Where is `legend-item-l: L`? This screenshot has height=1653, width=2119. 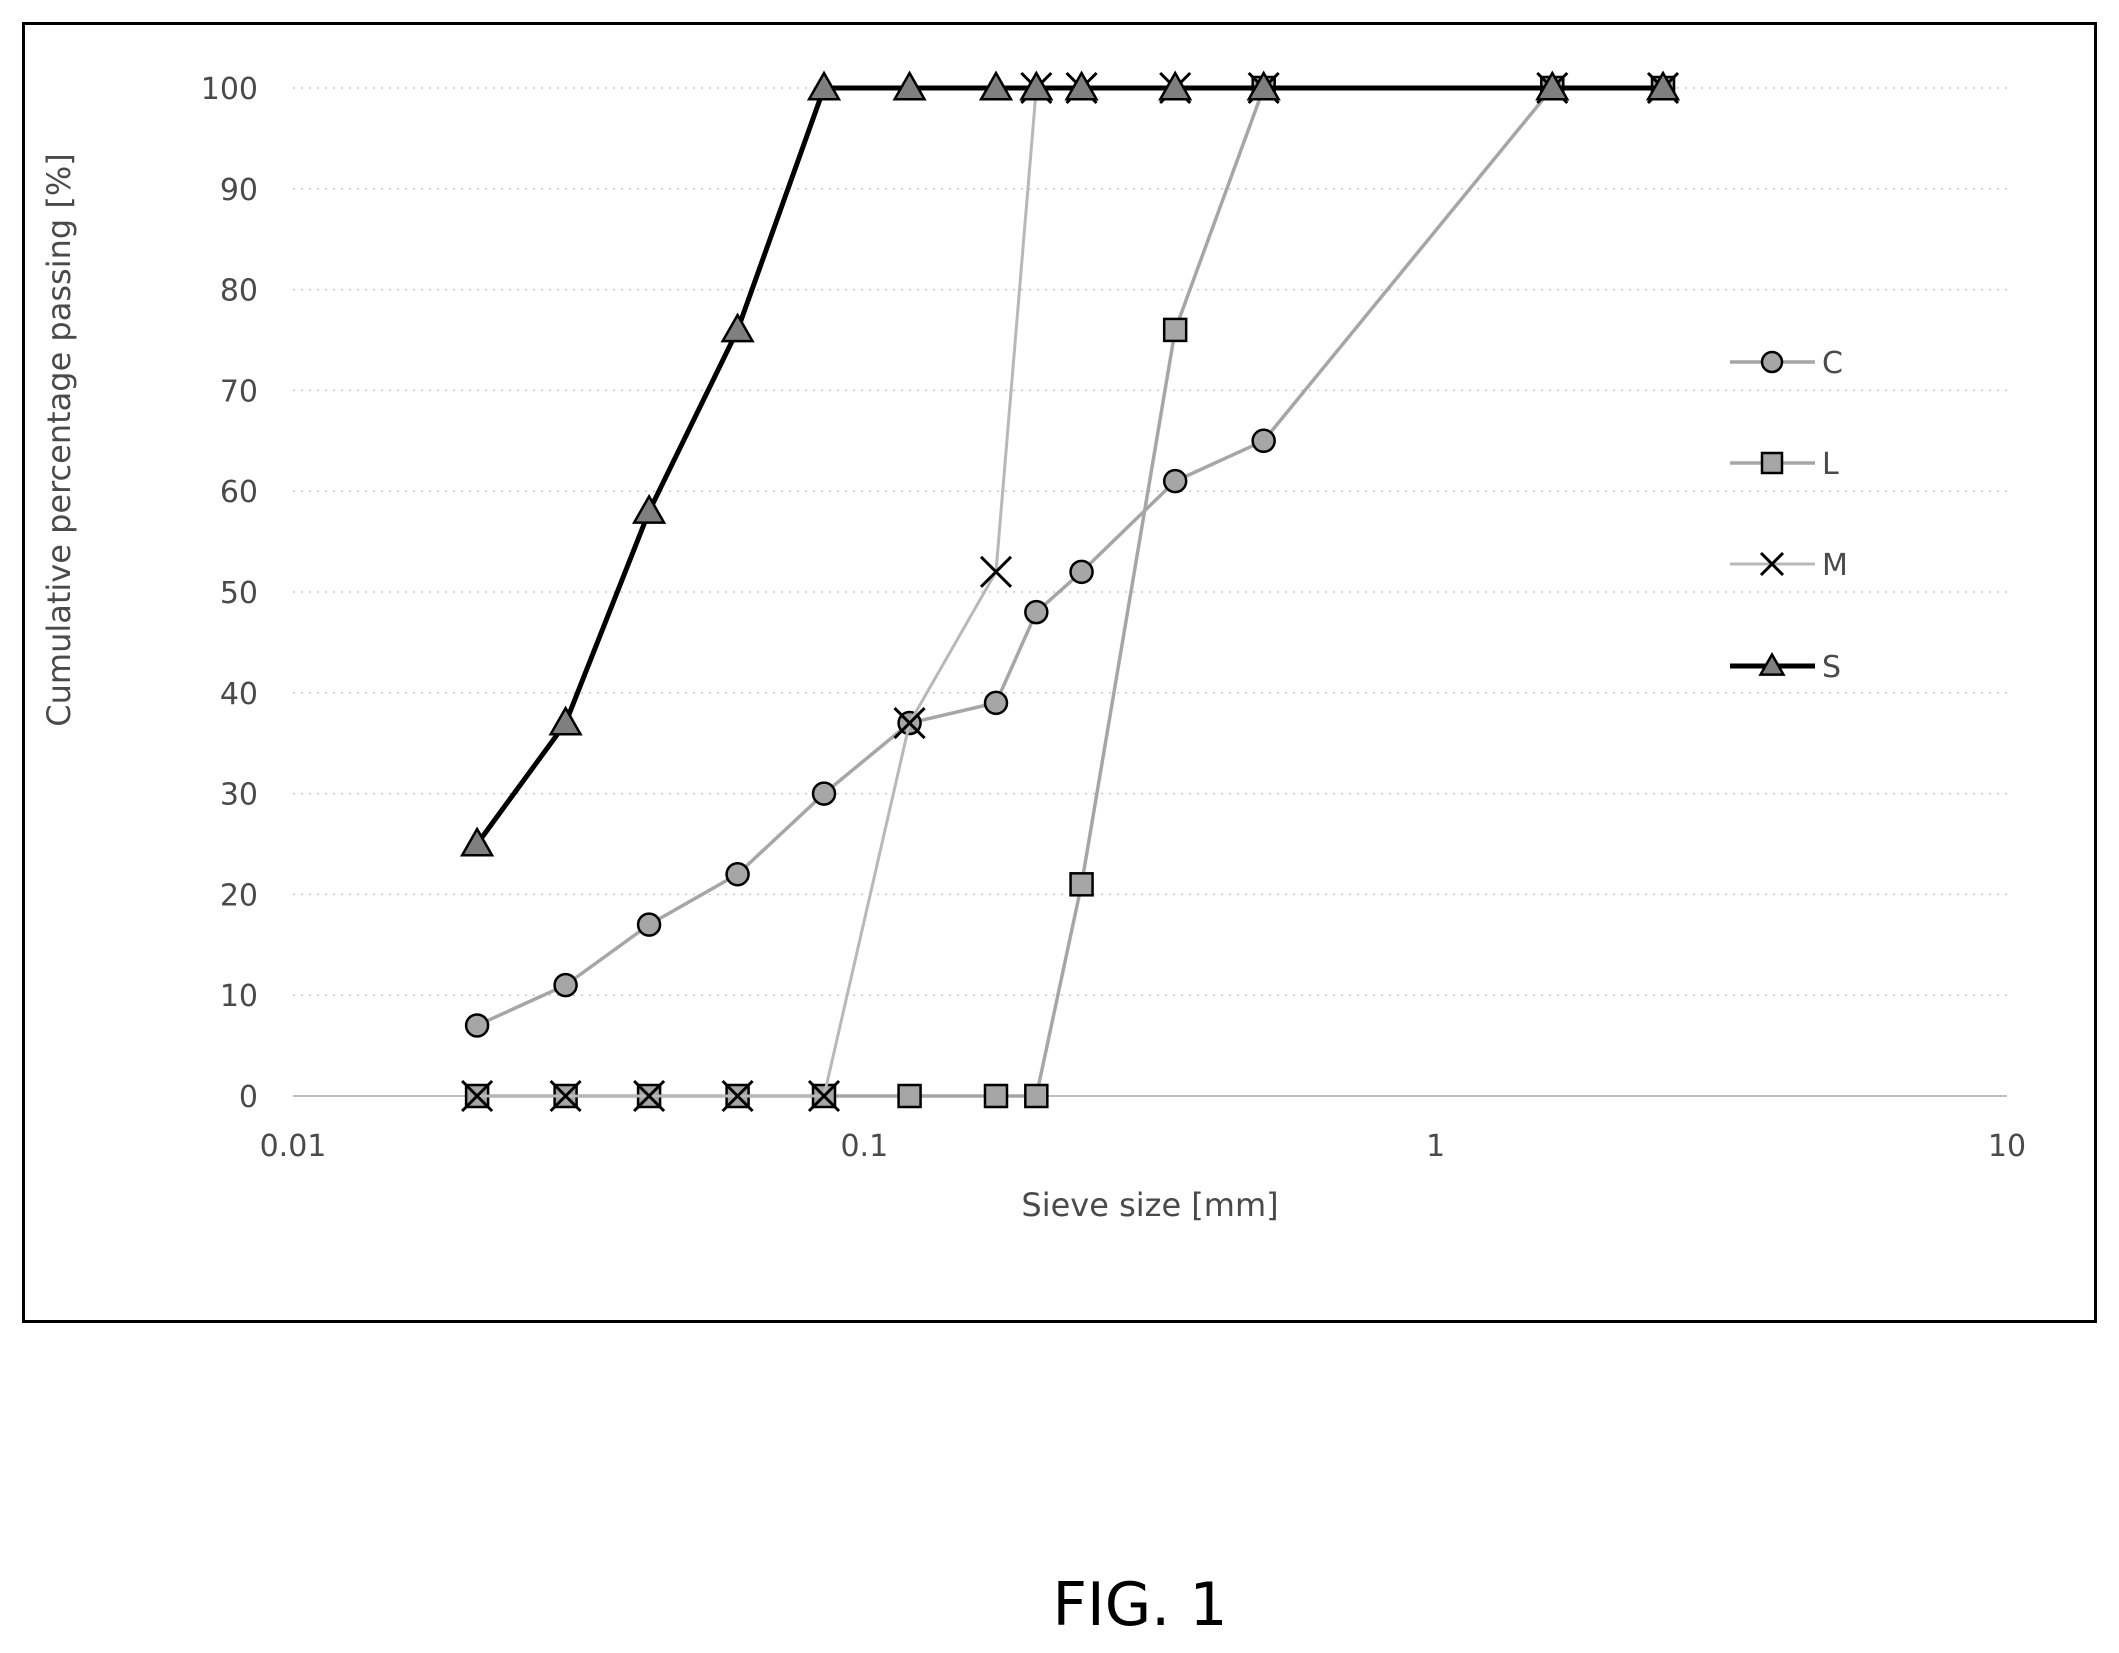 legend-item-l: L is located at coordinates (1784, 464).